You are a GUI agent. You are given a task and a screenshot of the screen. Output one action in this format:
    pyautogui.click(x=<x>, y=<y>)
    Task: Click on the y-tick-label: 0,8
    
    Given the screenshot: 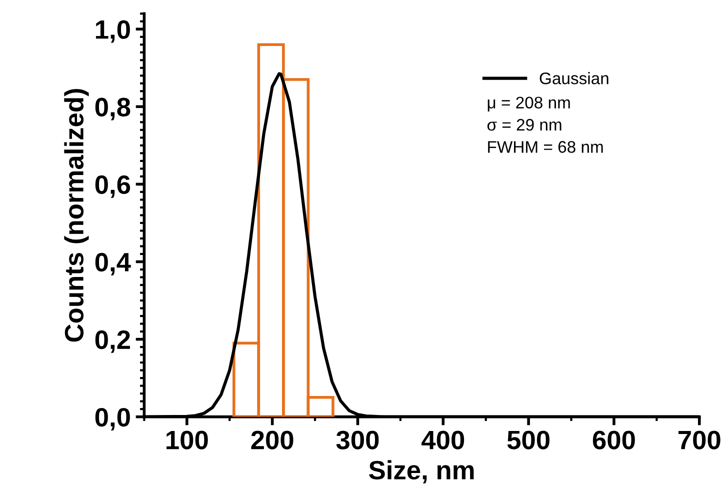 What is the action you would take?
    pyautogui.click(x=112, y=109)
    